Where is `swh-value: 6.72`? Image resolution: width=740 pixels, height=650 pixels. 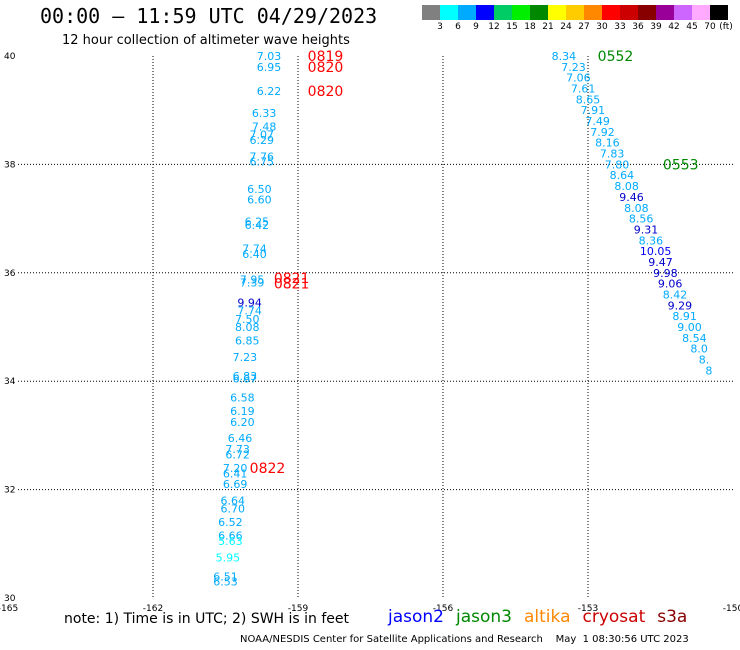
swh-value: 6.72 is located at coordinates (237, 454).